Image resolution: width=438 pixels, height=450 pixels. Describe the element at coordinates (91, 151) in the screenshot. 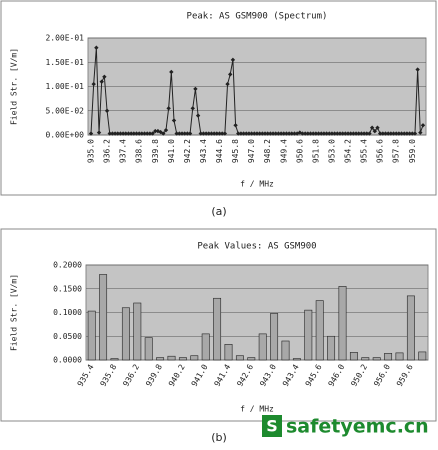

I see `x-tick-label: 935.0` at that location.